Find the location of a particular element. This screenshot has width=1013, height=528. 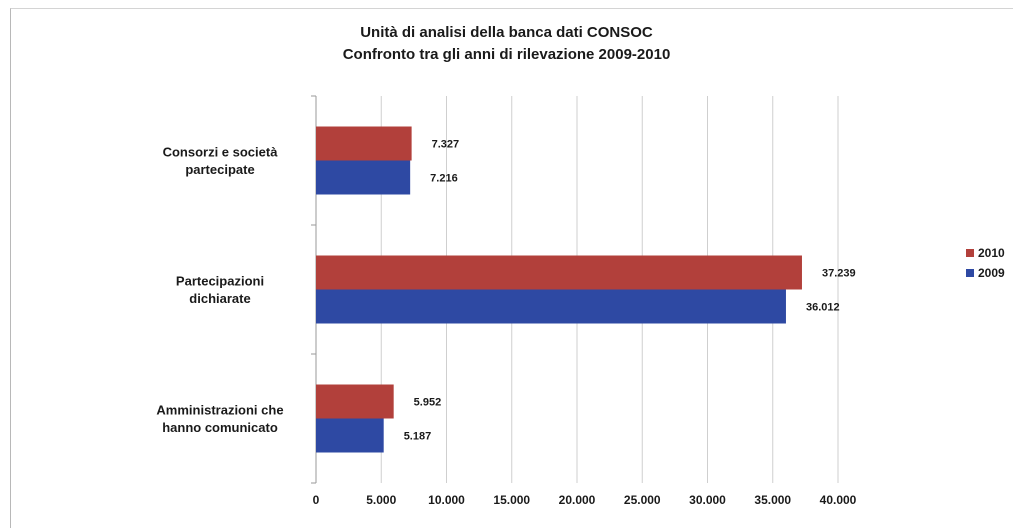

data-label-2010: 7.327 is located at coordinates (446, 145).